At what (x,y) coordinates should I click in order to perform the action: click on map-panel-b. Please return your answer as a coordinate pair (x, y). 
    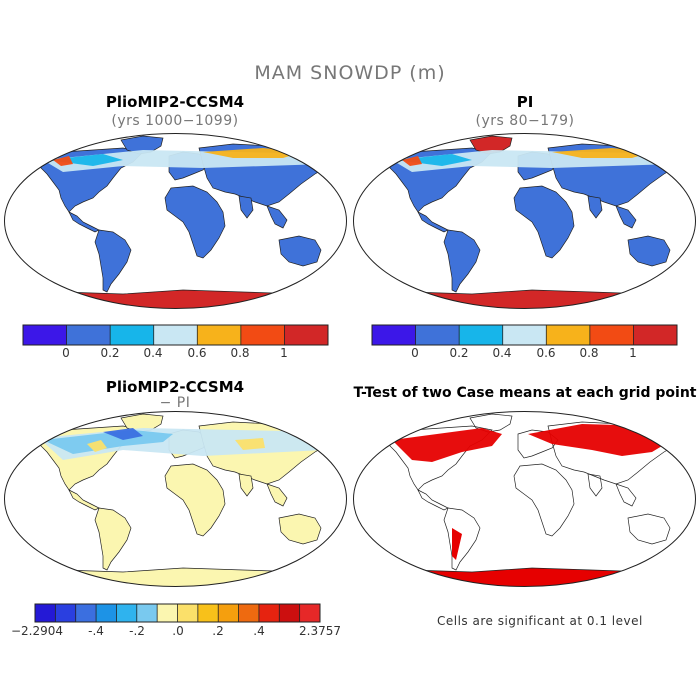
    Looking at the image, I should click on (524, 221).